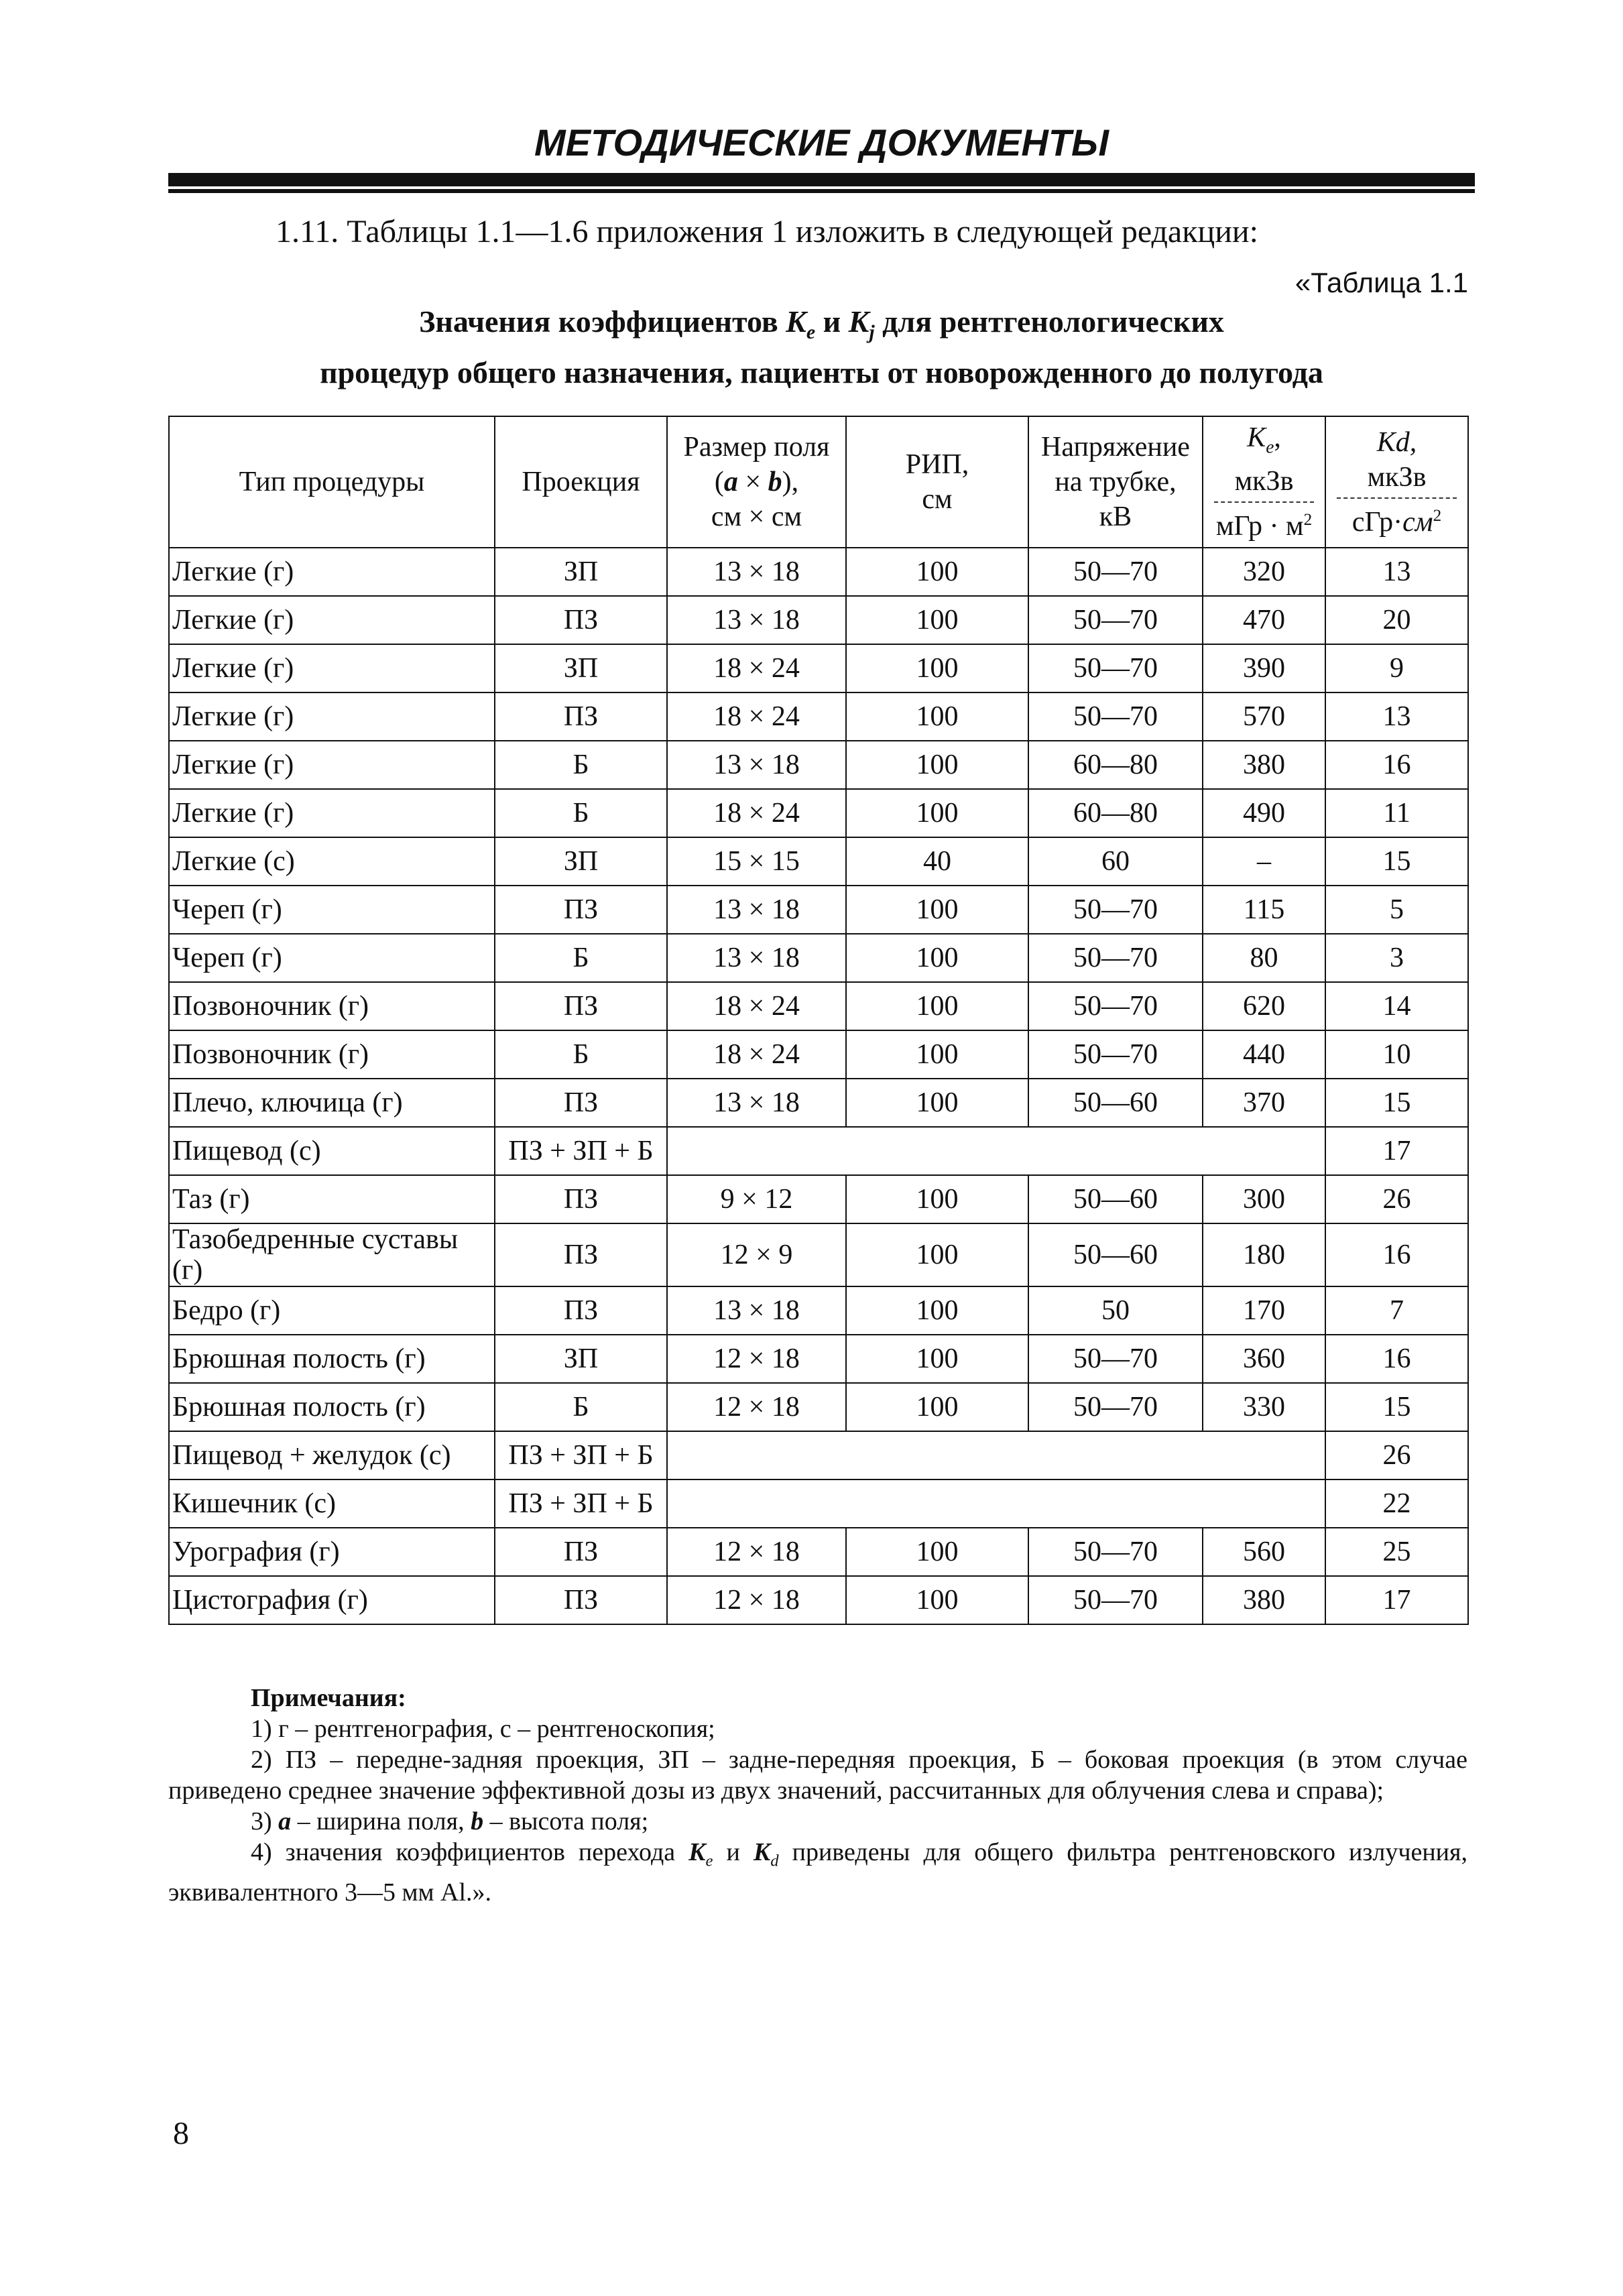  What do you see at coordinates (1264, 1310) in the screenshot?
I see `table-cell: 170` at bounding box center [1264, 1310].